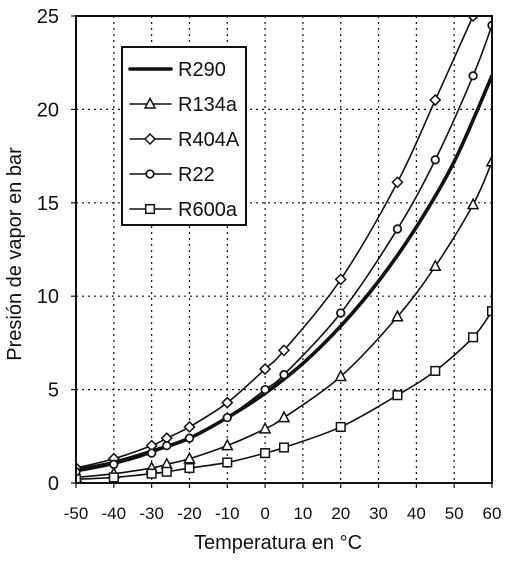 This screenshot has height=564, width=507. I want to click on y-tick-label-5: 5, so click(53, 391).